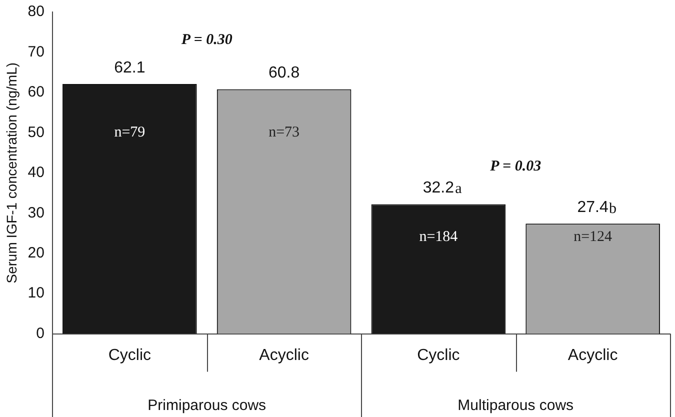 This screenshot has width=675, height=417. What do you see at coordinates (438, 188) in the screenshot?
I see `data-label: 32.2` at bounding box center [438, 188].